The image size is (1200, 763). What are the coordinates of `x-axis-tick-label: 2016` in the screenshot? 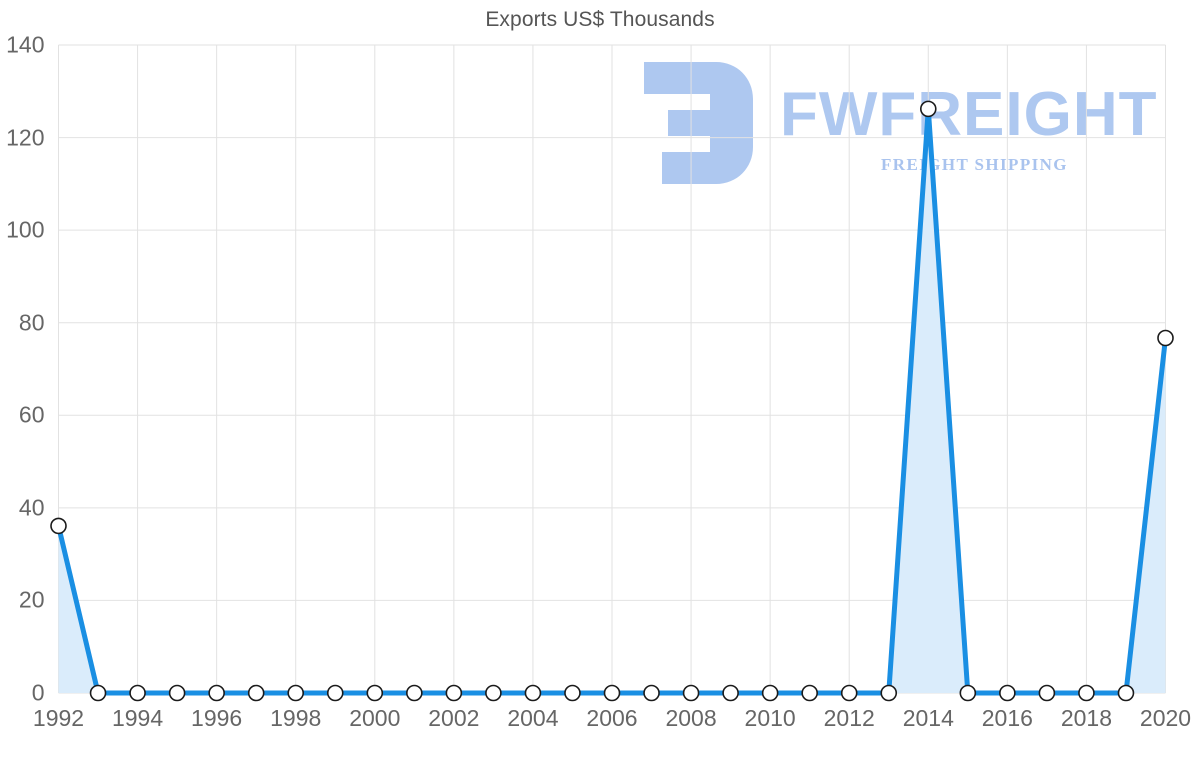 It's located at (1007, 718).